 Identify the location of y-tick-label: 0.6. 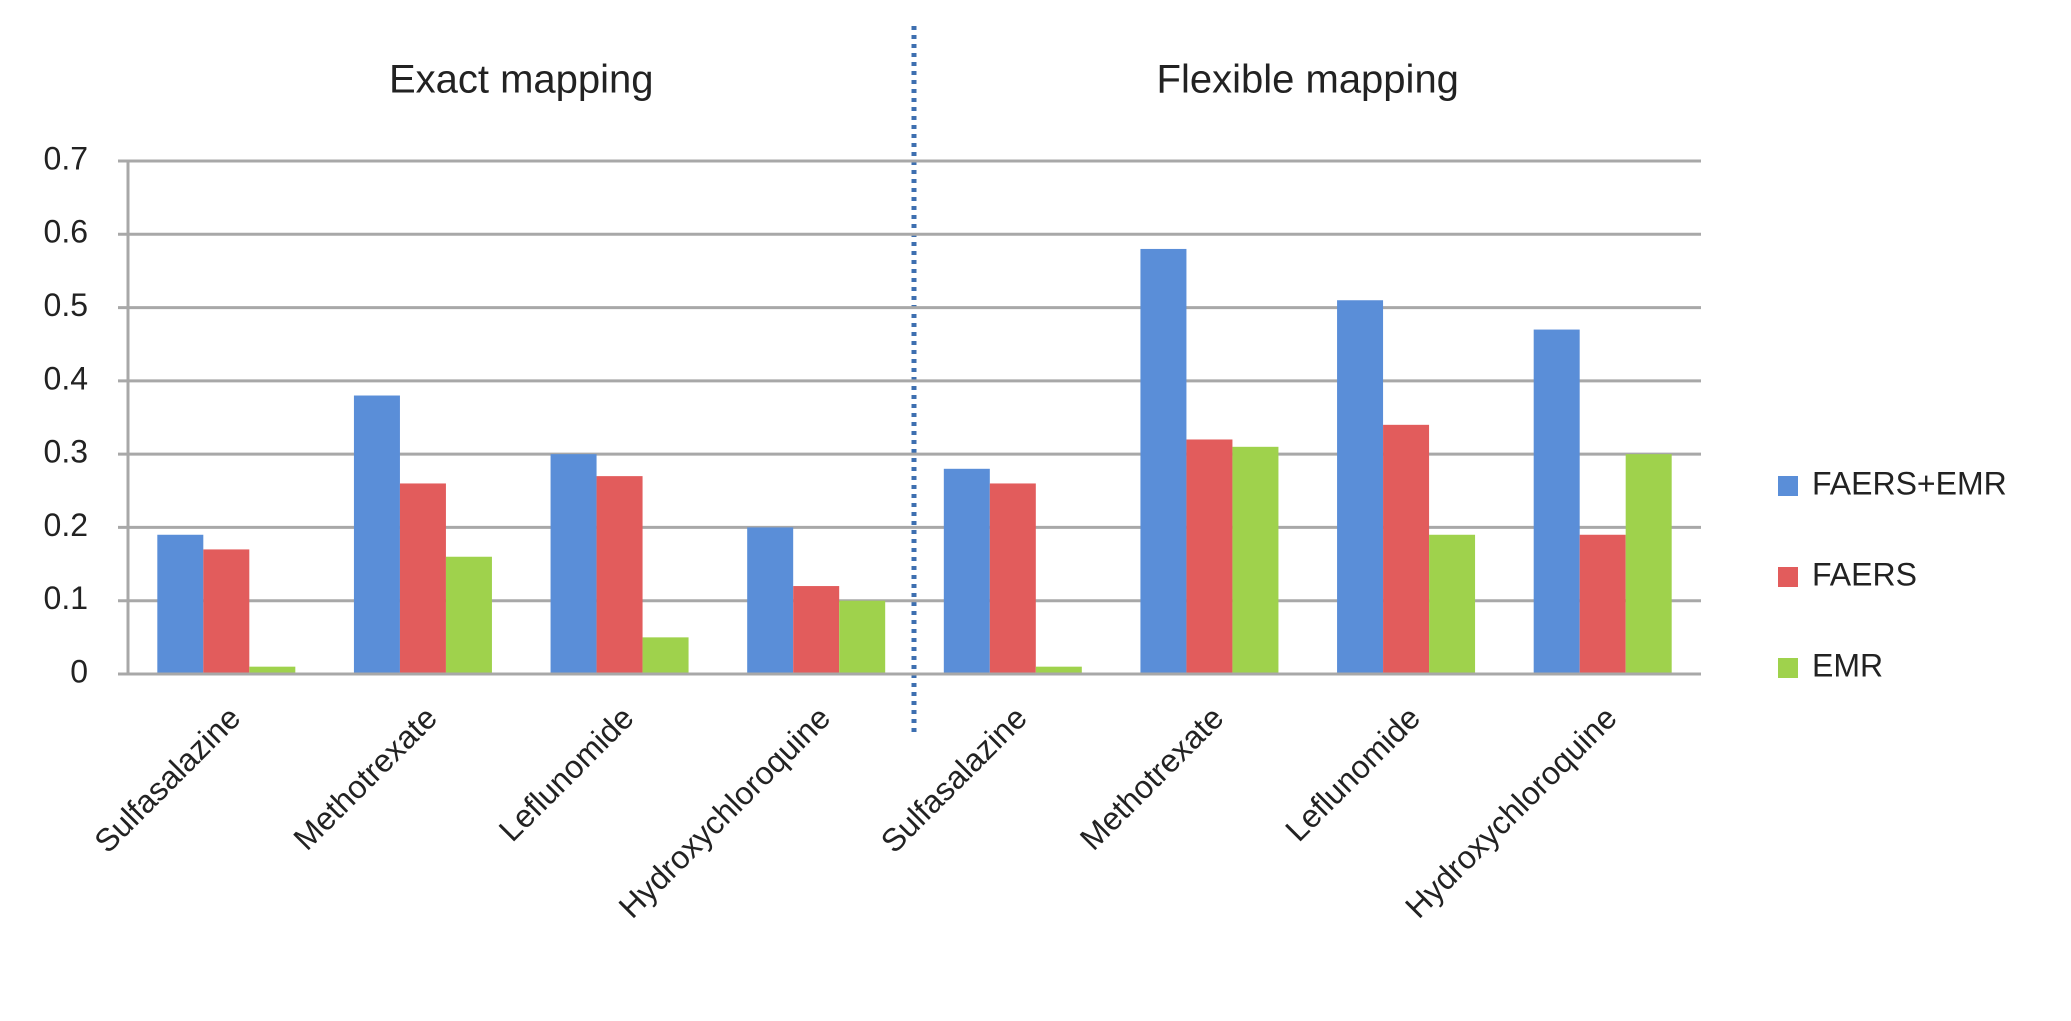
(66, 232).